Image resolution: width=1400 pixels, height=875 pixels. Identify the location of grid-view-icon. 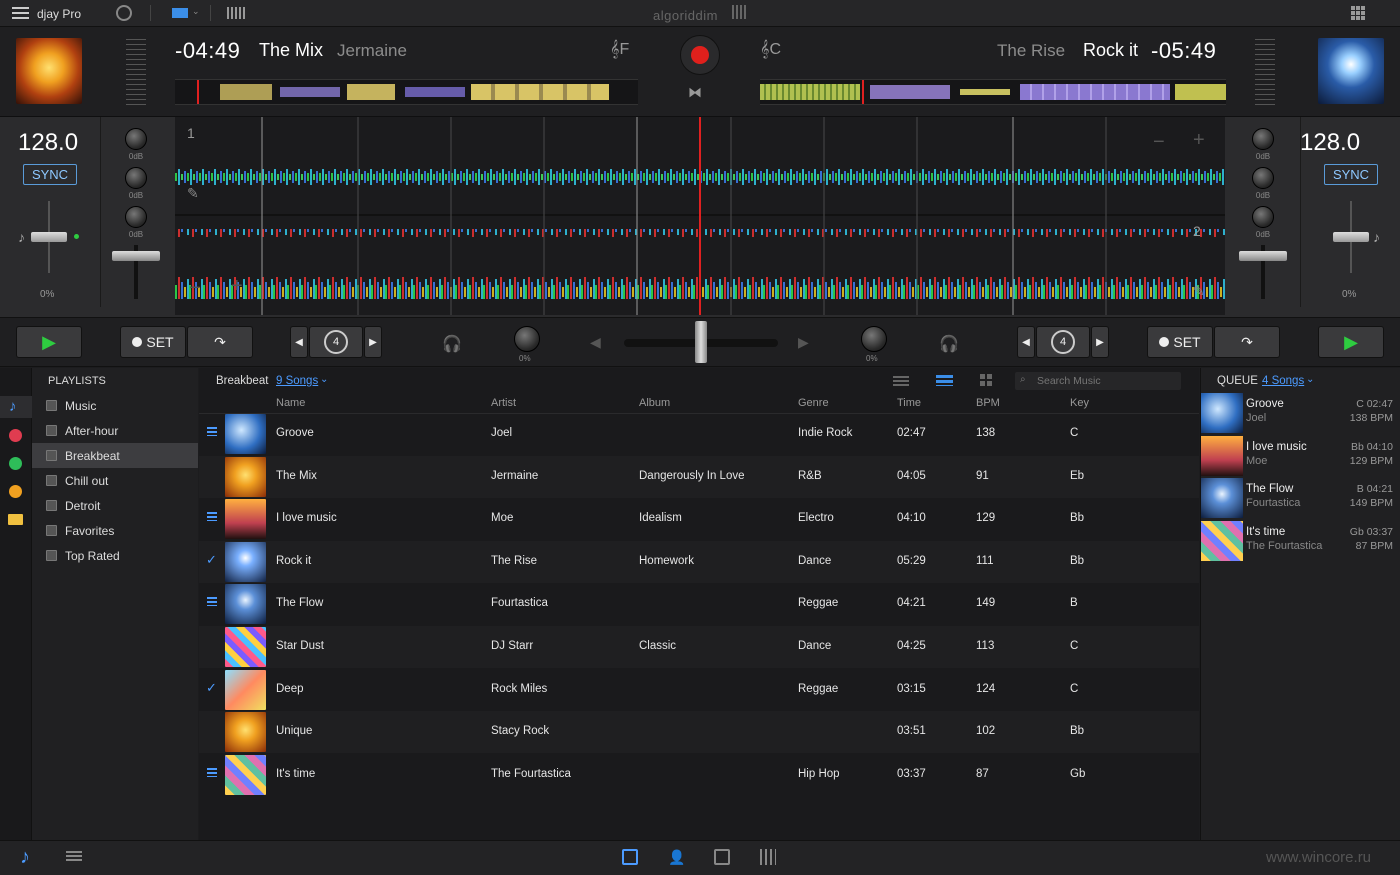
(986, 380).